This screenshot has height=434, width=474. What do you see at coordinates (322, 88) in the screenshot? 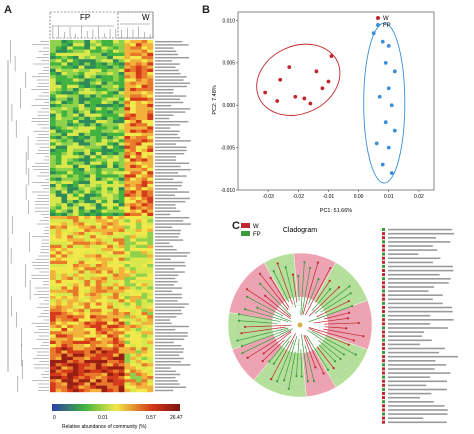
I see `pca-point-w` at bounding box center [322, 88].